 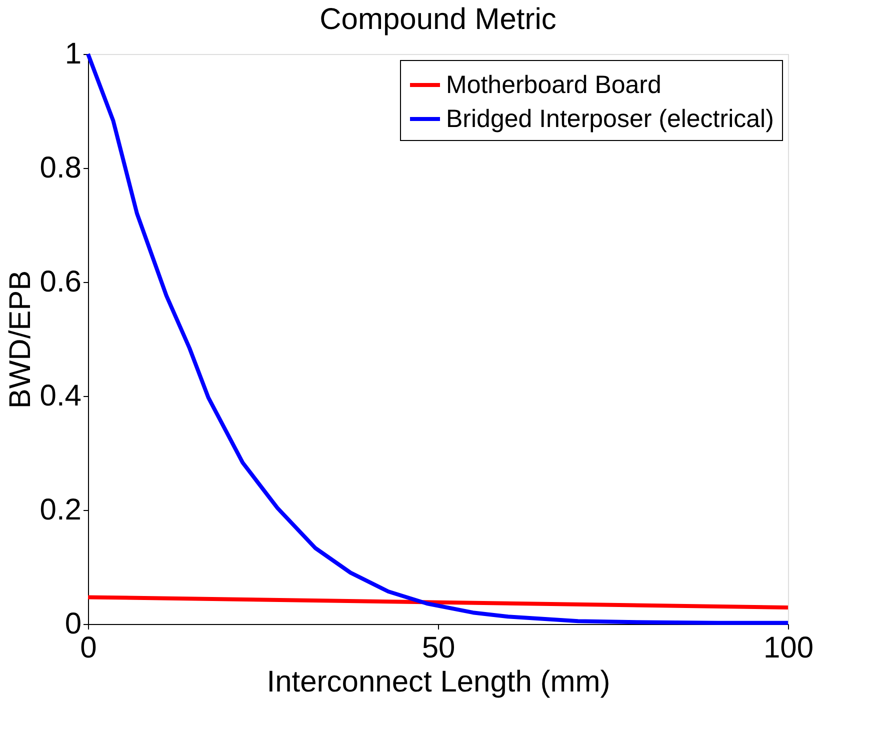 What do you see at coordinates (61, 396) in the screenshot?
I see `y-tick-label: 0.4` at bounding box center [61, 396].